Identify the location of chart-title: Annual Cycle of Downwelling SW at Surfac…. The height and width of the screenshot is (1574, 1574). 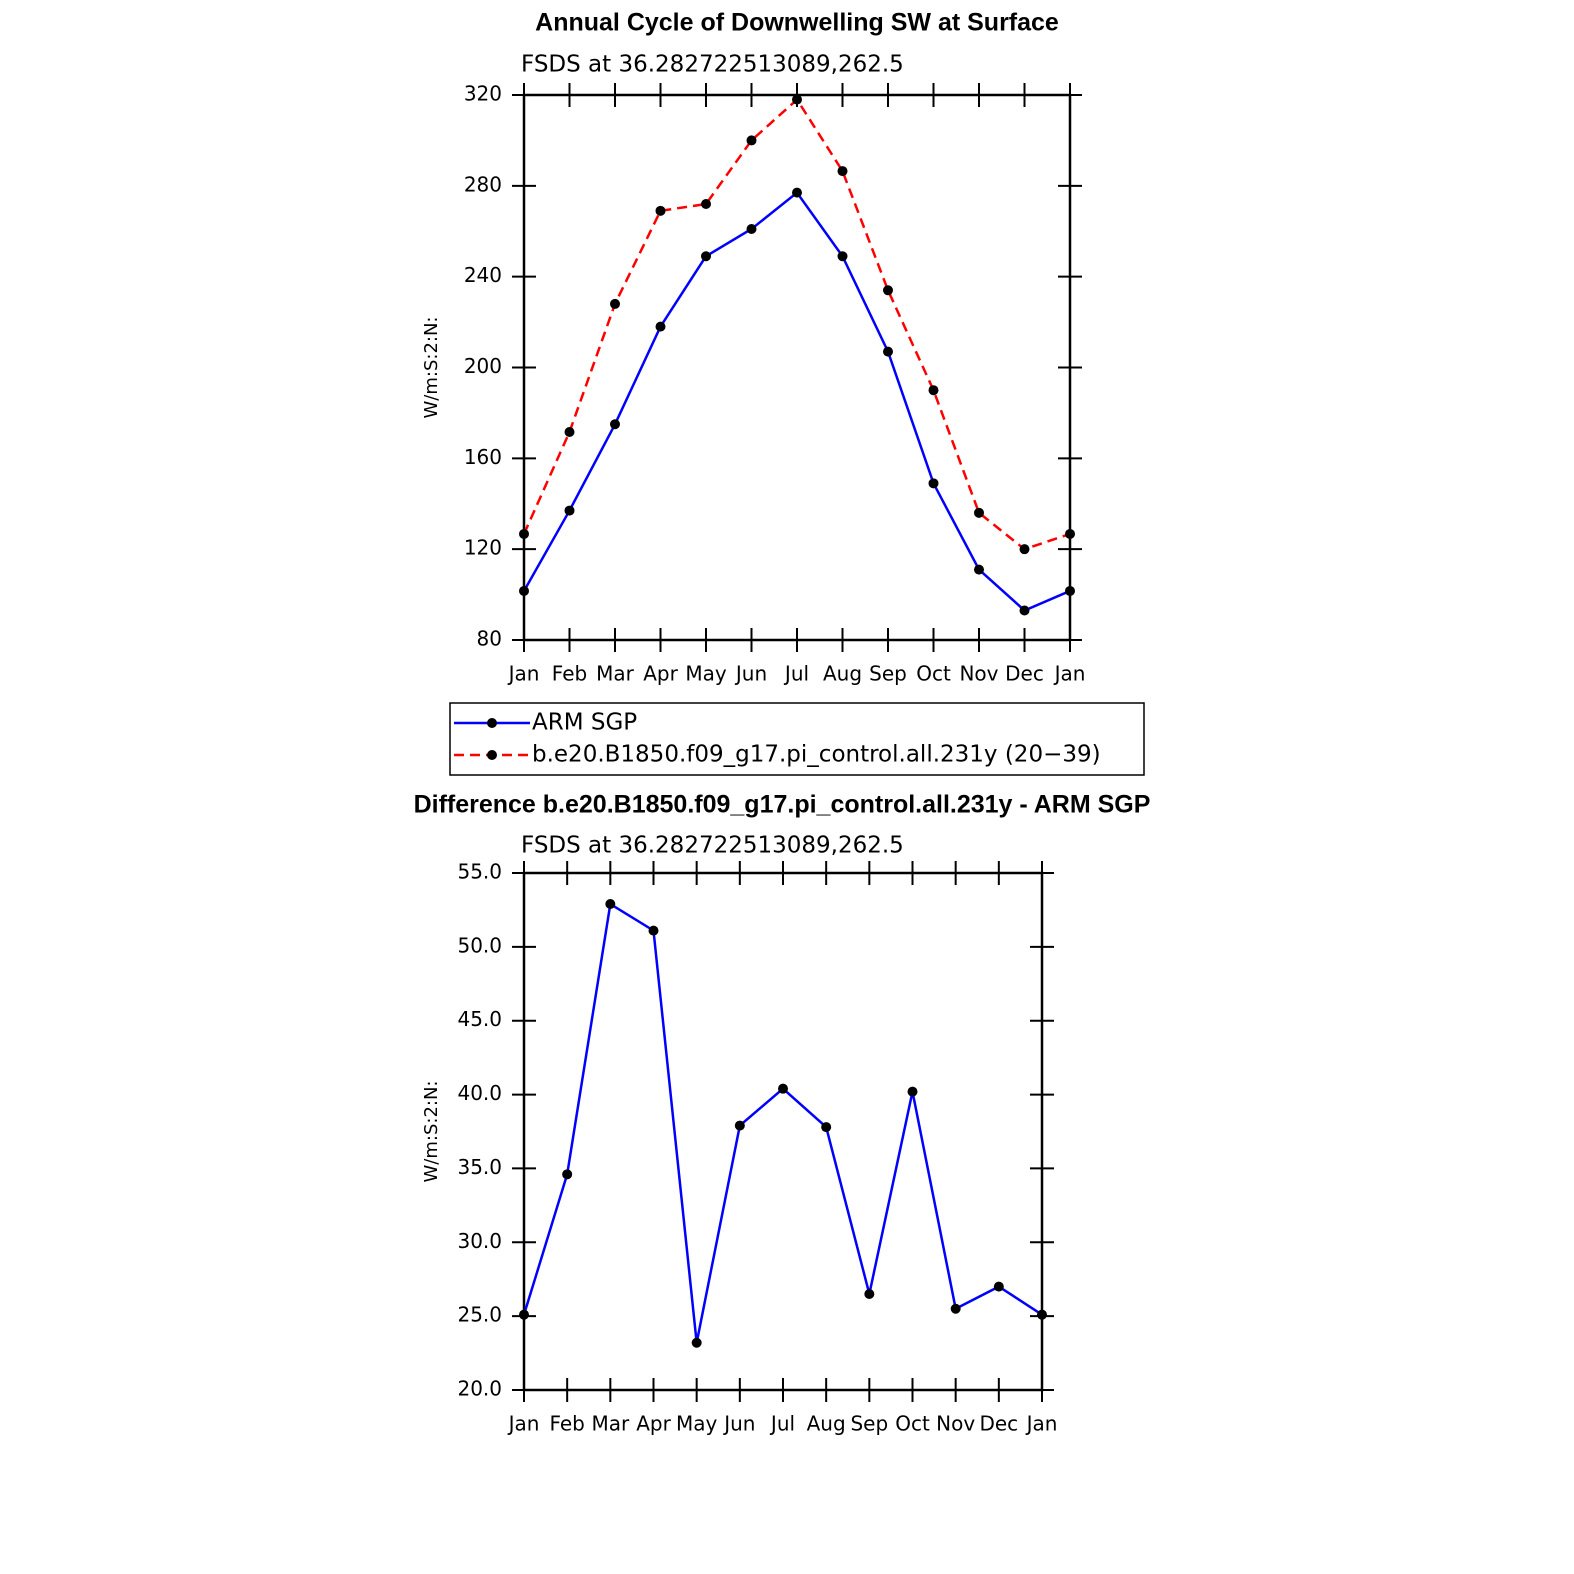
(797, 23).